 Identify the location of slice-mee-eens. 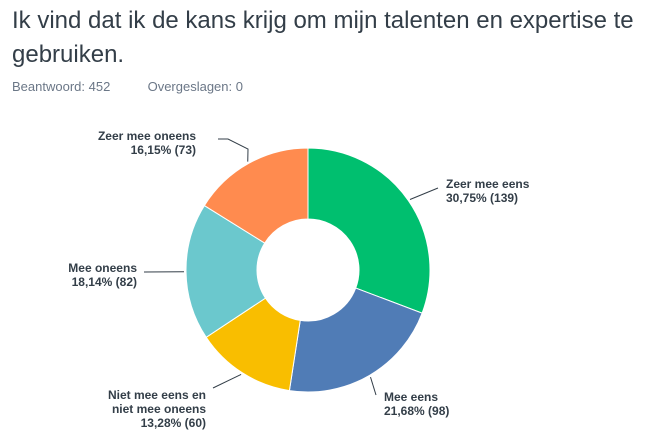
(355, 340).